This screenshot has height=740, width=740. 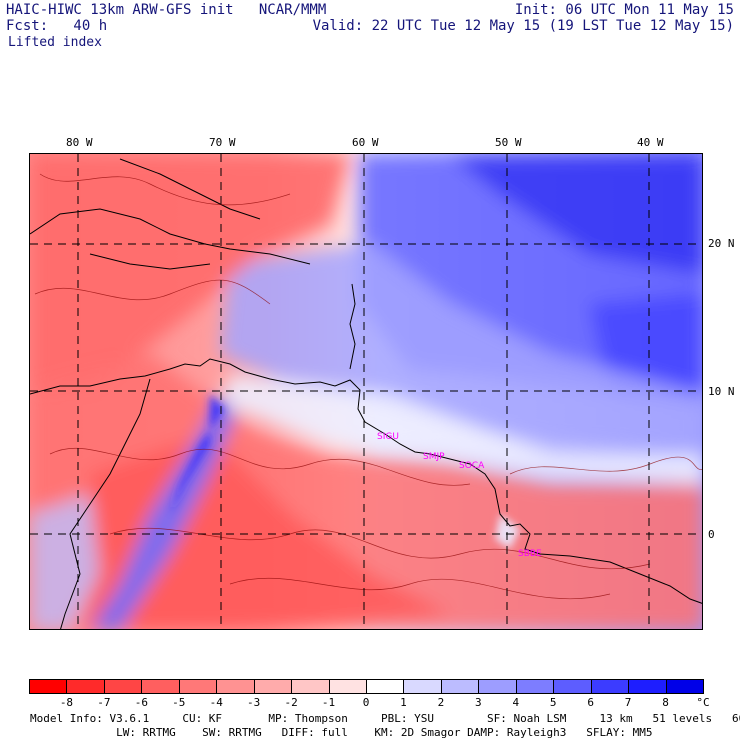 I want to click on lon-label-50w: 50 W, so click(x=508, y=142).